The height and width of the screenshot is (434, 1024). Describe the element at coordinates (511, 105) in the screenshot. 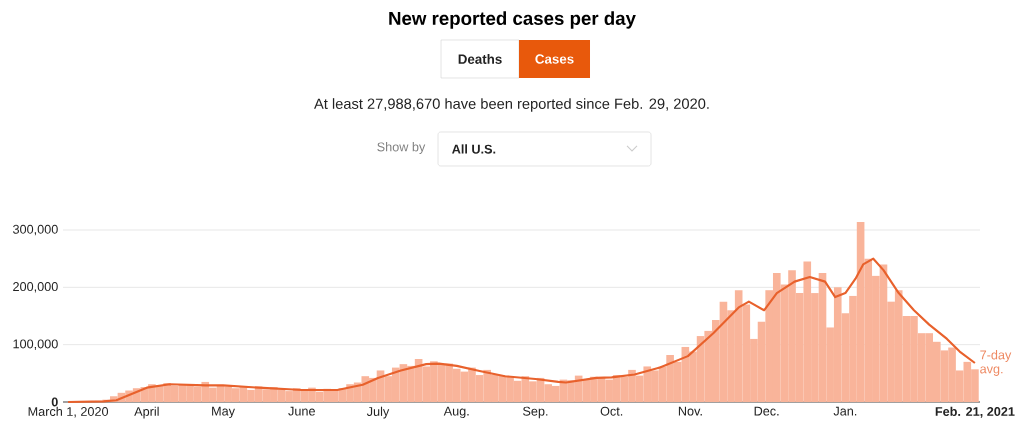

I see `chart-subtitle: At least 27,988,670 have been reported since Feb. 29, 2020.` at that location.